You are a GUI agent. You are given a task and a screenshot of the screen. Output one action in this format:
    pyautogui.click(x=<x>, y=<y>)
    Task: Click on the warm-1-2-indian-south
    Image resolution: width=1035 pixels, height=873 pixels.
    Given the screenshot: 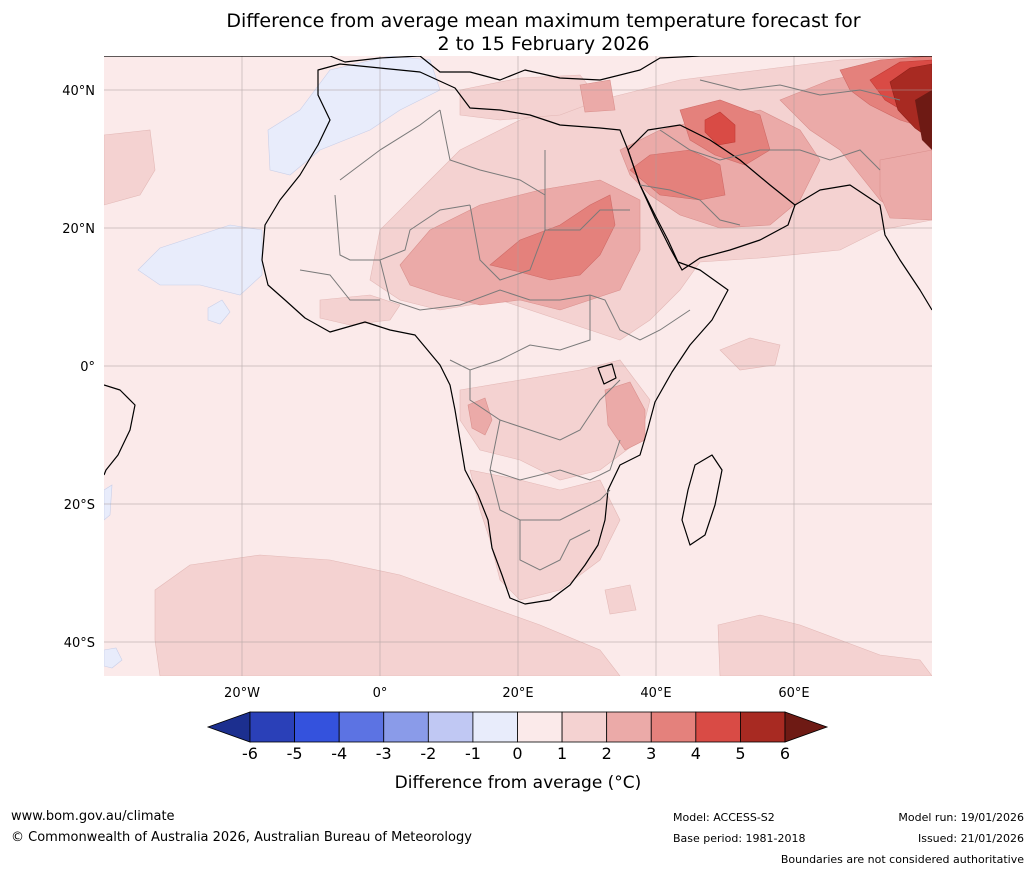 What is the action you would take?
    pyautogui.click(x=824, y=645)
    